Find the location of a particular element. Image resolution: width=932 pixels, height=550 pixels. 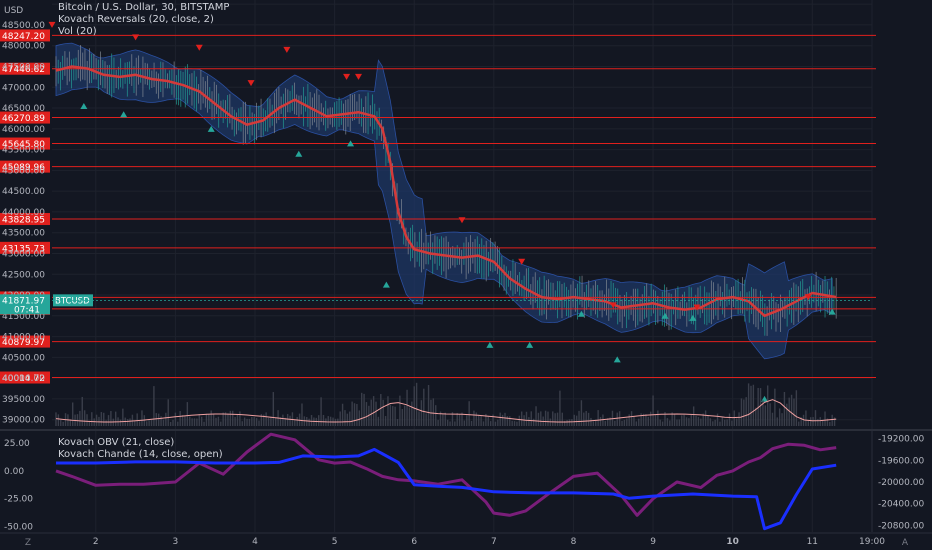

level-label: 45645.80 is located at coordinates (23, 145).